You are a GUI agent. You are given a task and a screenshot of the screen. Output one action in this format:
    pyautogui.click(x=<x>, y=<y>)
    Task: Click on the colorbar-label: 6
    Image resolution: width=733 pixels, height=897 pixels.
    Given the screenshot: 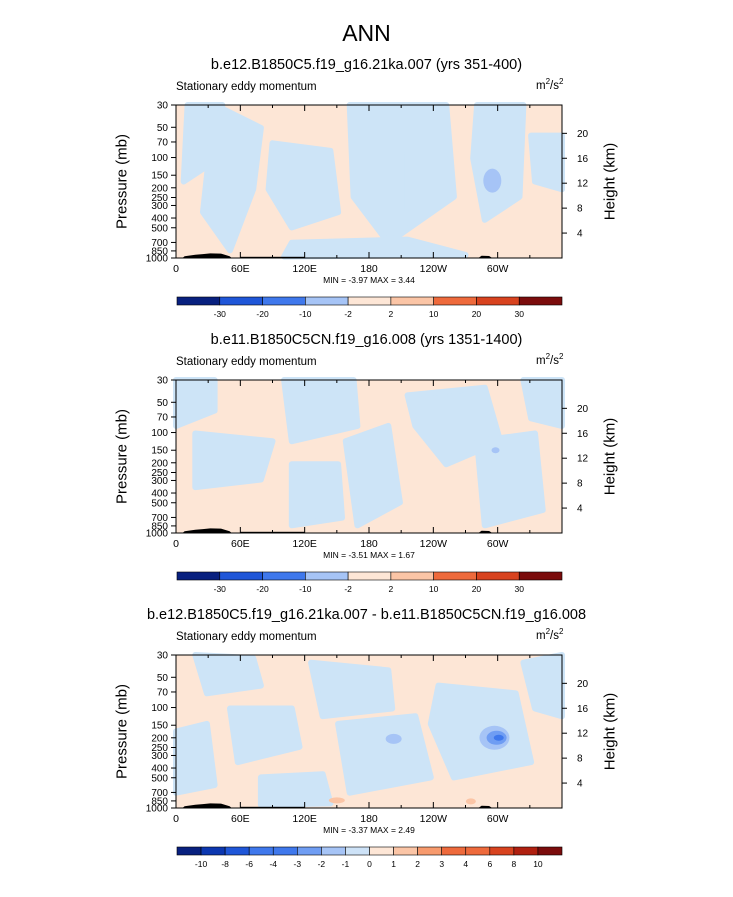 What is the action you would take?
    pyautogui.click(x=489, y=864)
    